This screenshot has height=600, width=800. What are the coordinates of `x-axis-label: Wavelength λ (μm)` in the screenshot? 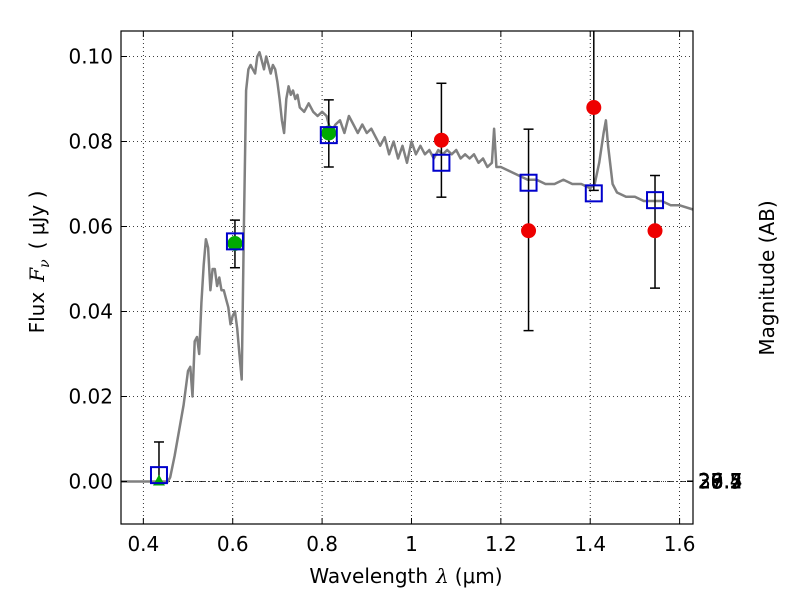 It's located at (405, 576).